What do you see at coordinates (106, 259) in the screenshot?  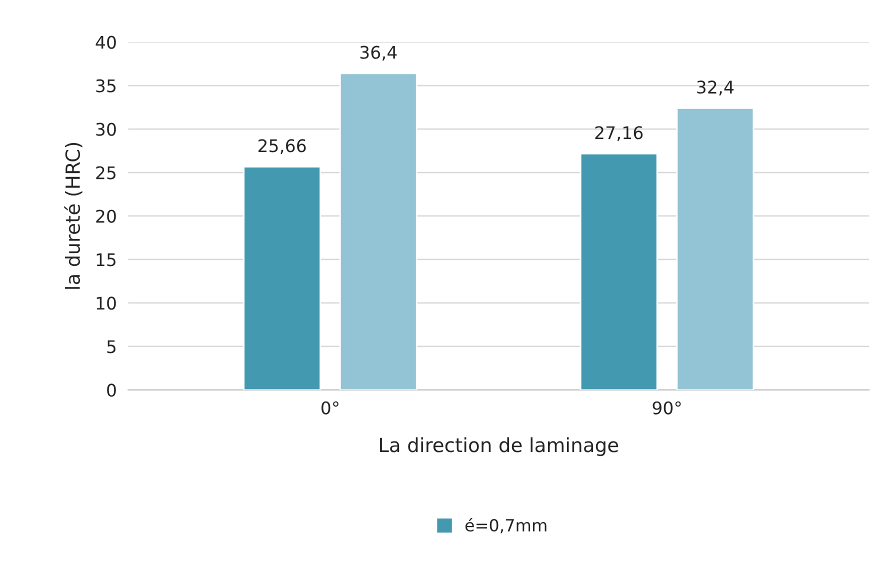 I see `y-tick-label: 15` at bounding box center [106, 259].